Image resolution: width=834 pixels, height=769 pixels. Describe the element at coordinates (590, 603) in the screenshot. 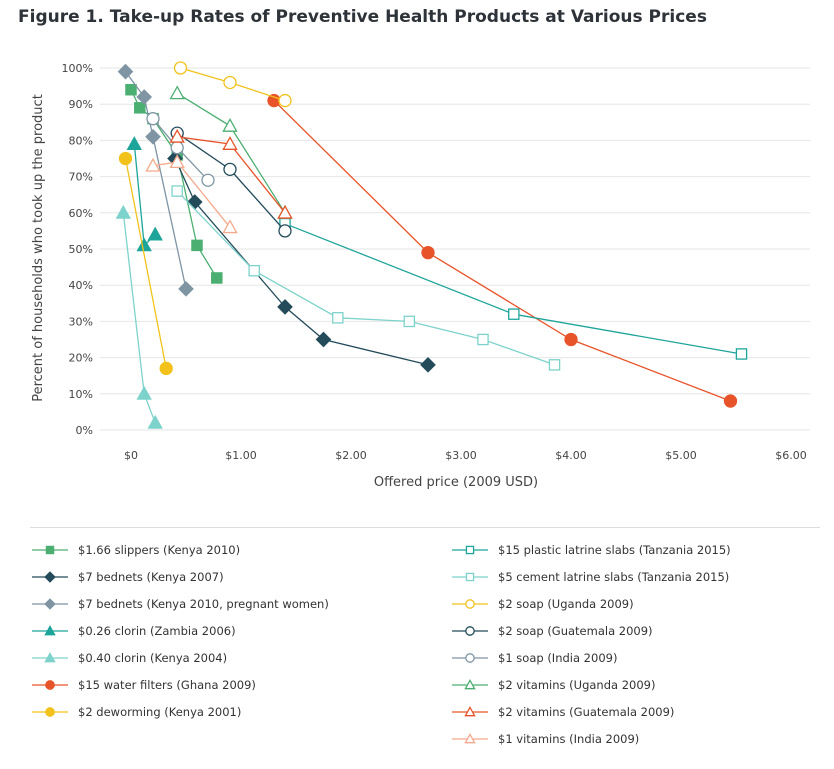

I see `legend-item: $2 soap (Uganda 2009)` at that location.